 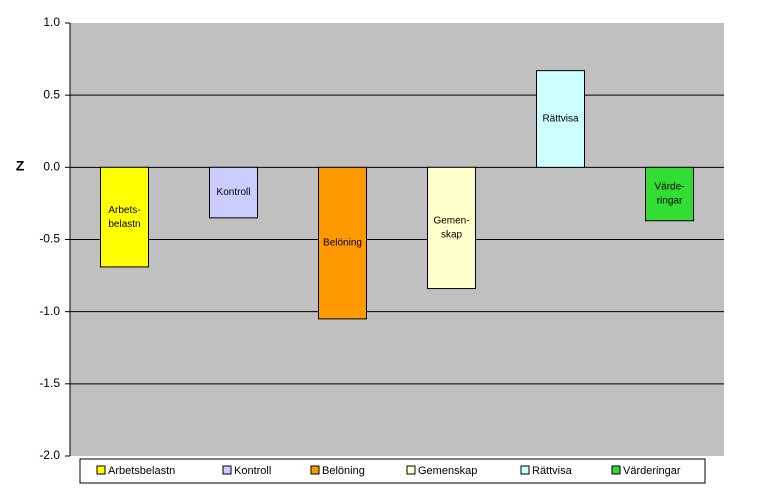 I want to click on bar-label: skap, so click(x=452, y=235).